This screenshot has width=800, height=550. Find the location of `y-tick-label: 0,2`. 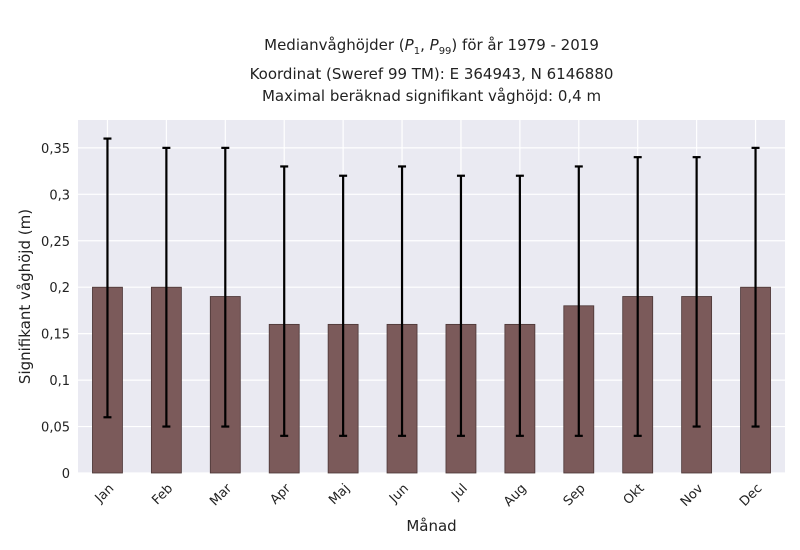

y-tick-label: 0,2 is located at coordinates (59, 288).